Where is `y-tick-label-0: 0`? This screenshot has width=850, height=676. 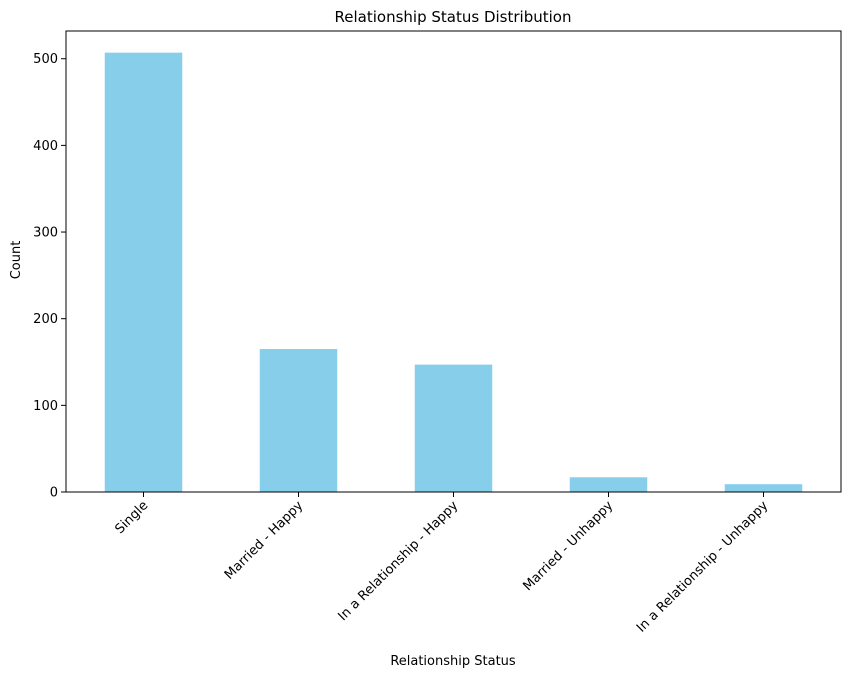
y-tick-label-0: 0 is located at coordinates (54, 493).